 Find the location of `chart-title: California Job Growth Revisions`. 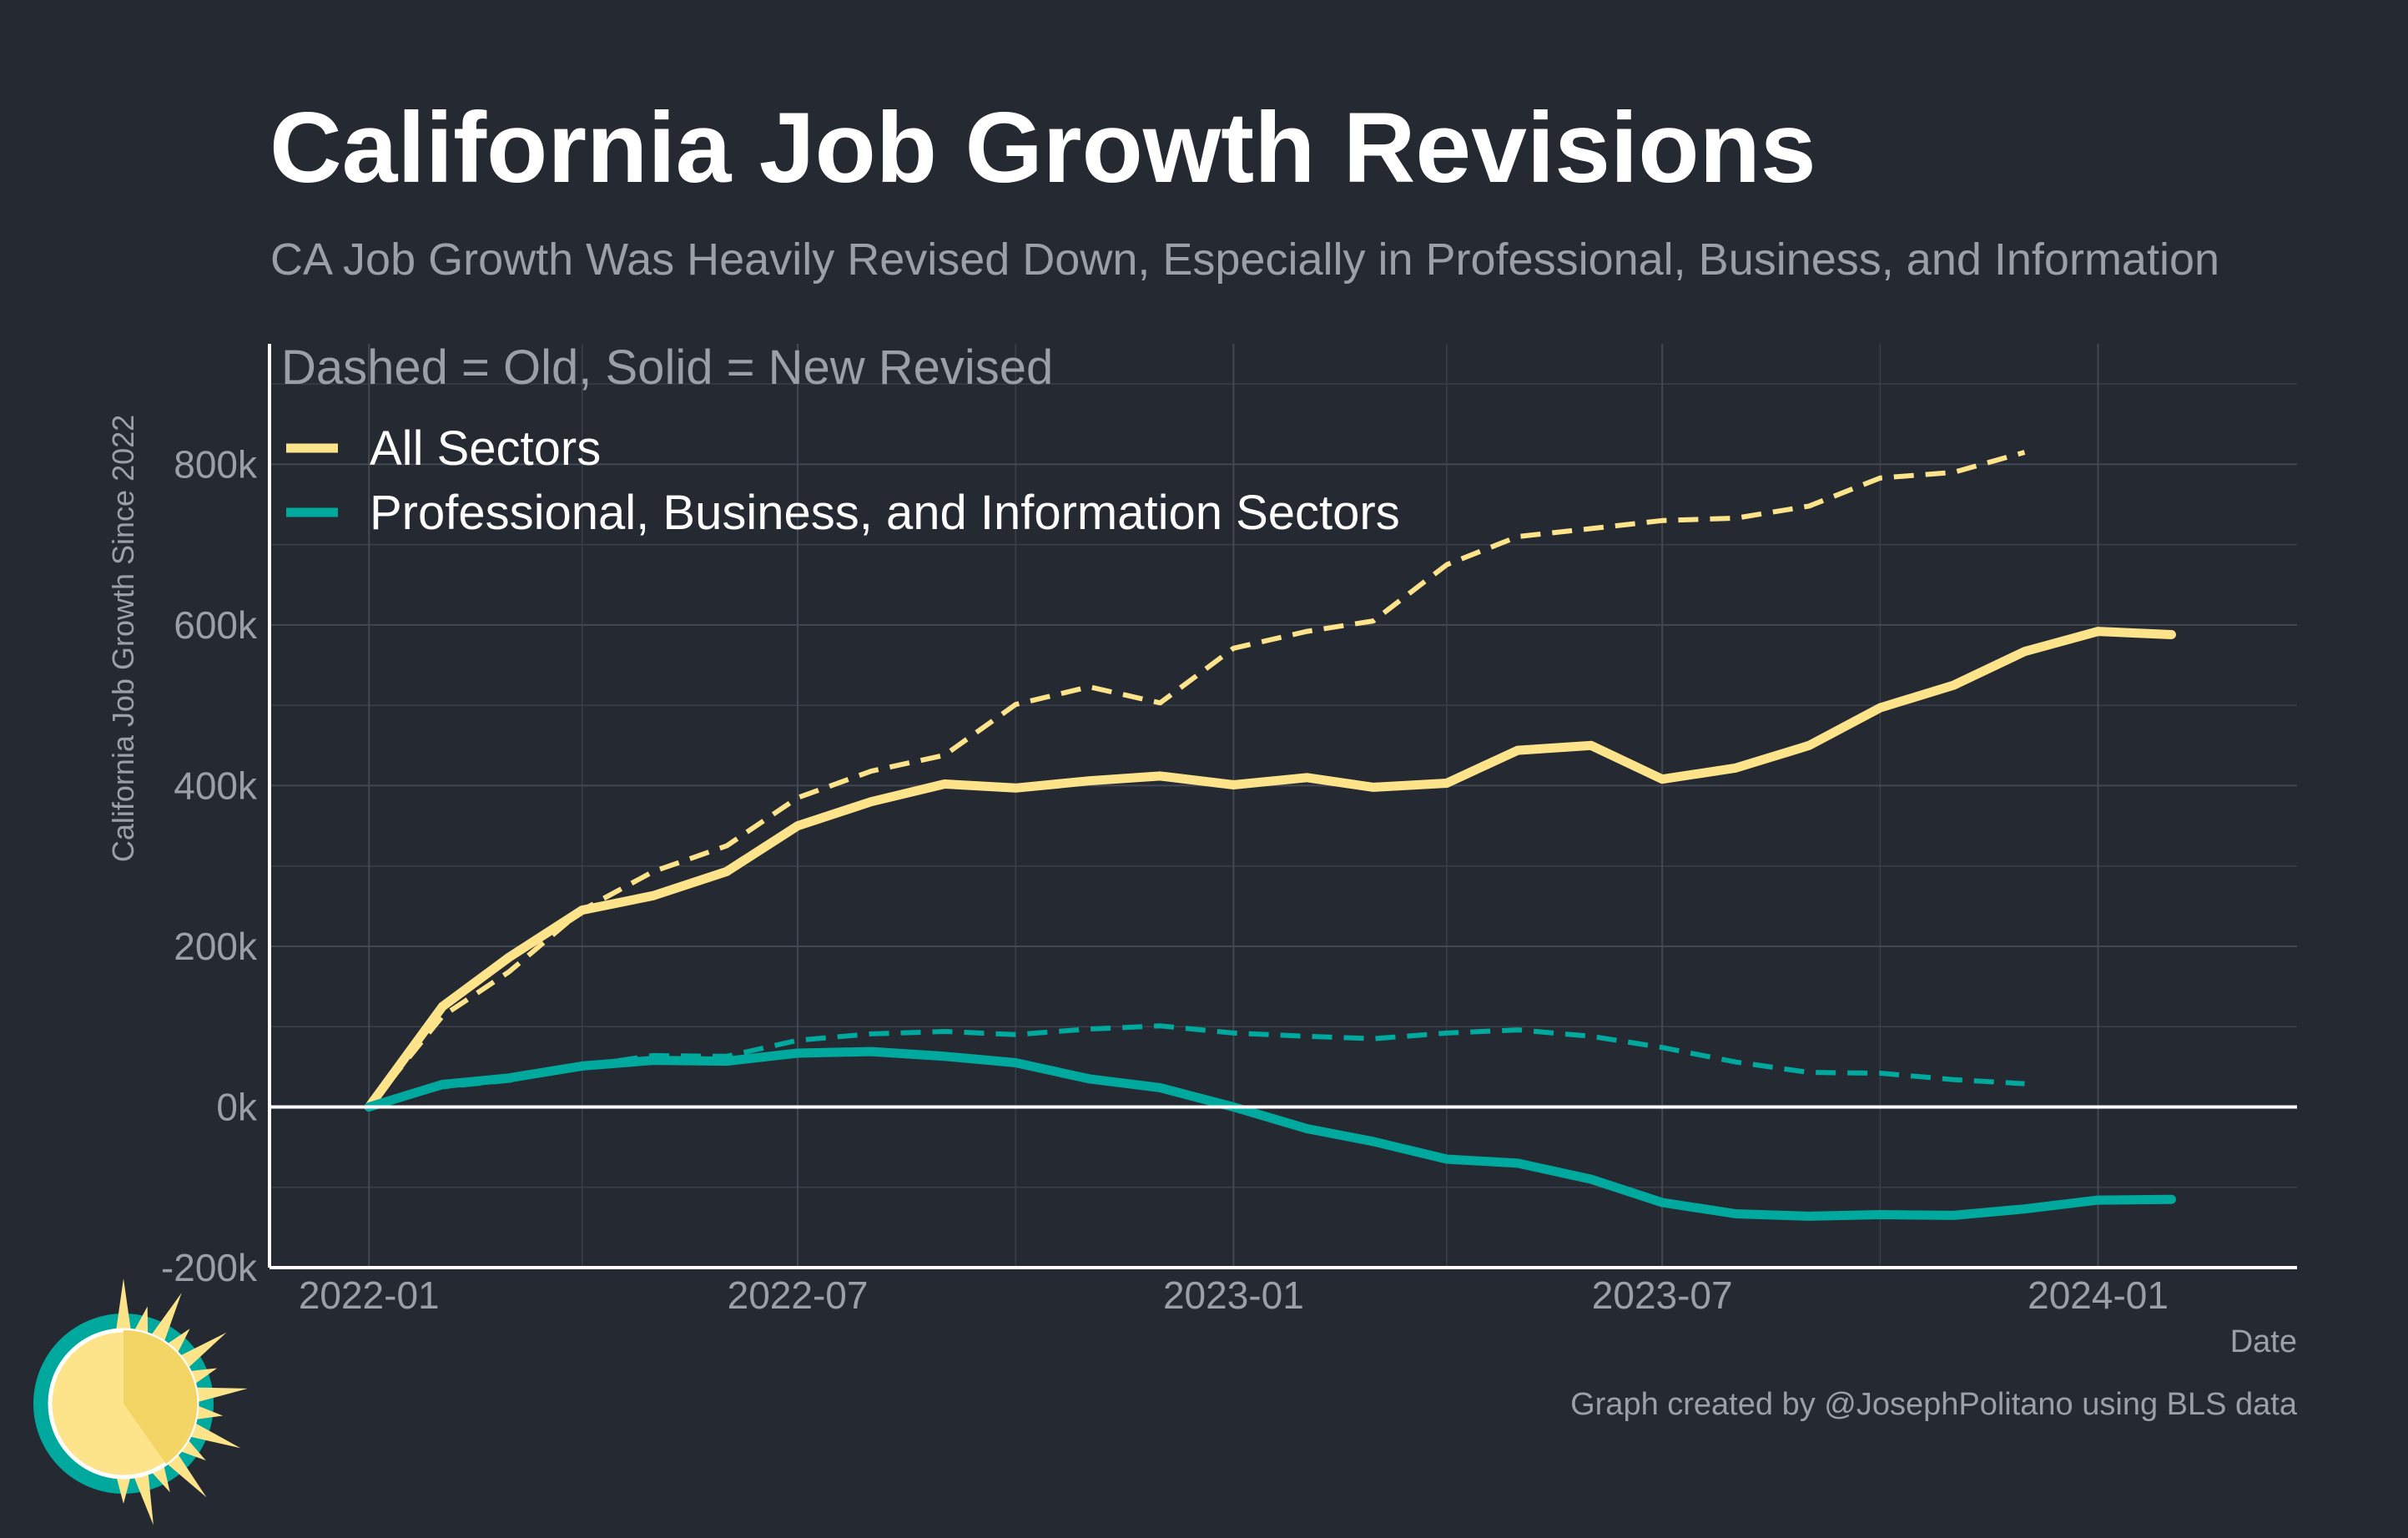

chart-title: California Job Growth Revisions is located at coordinates (1043, 148).